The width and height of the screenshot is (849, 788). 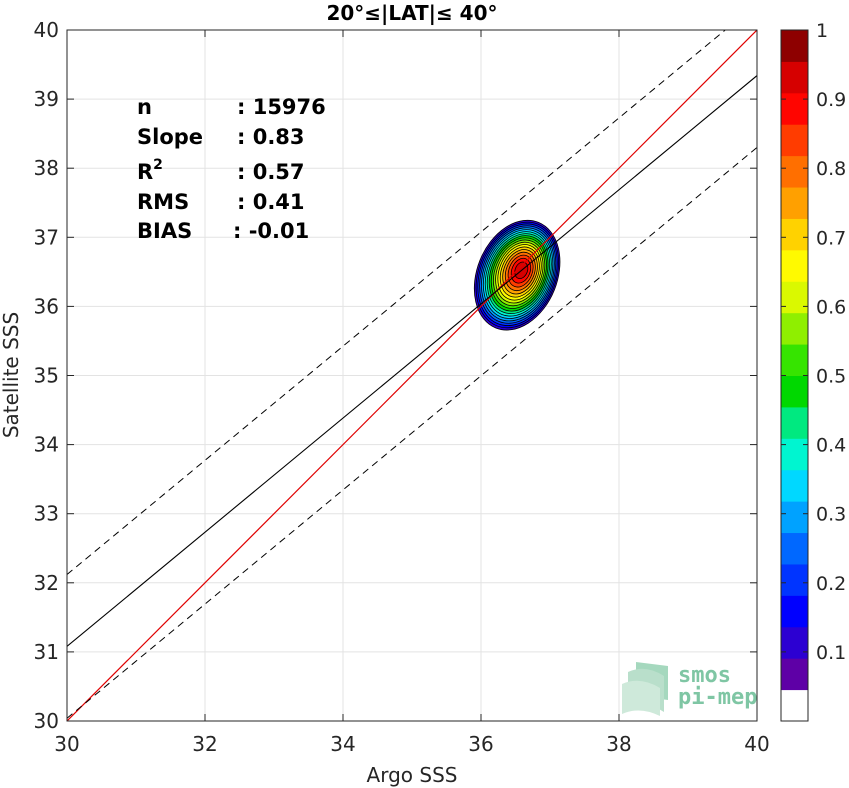 I want to click on stat-n-label: n, so click(x=144, y=107).